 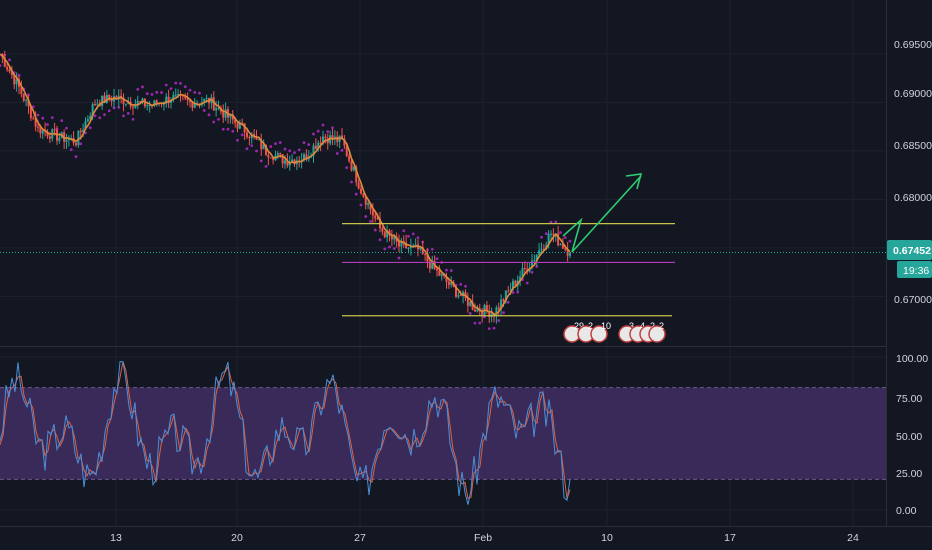 What do you see at coordinates (572, 235) in the screenshot?
I see `arrow-up-head` at bounding box center [572, 235].